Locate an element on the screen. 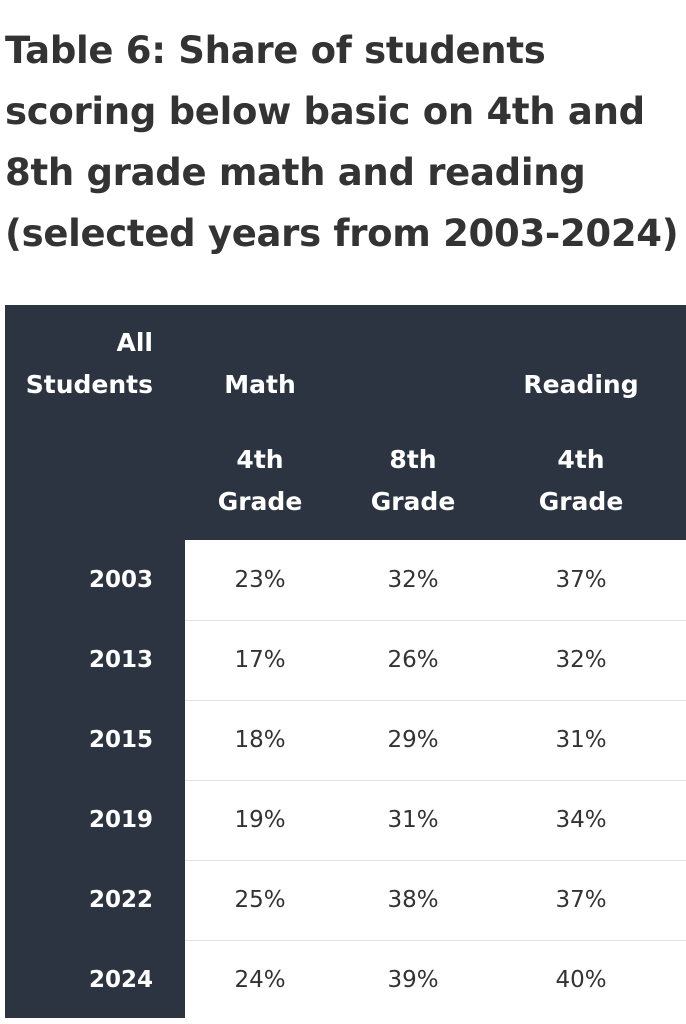 This screenshot has width=686, height=1024. subheader-math-4th-grade: 4th Grade is located at coordinates (260, 480).